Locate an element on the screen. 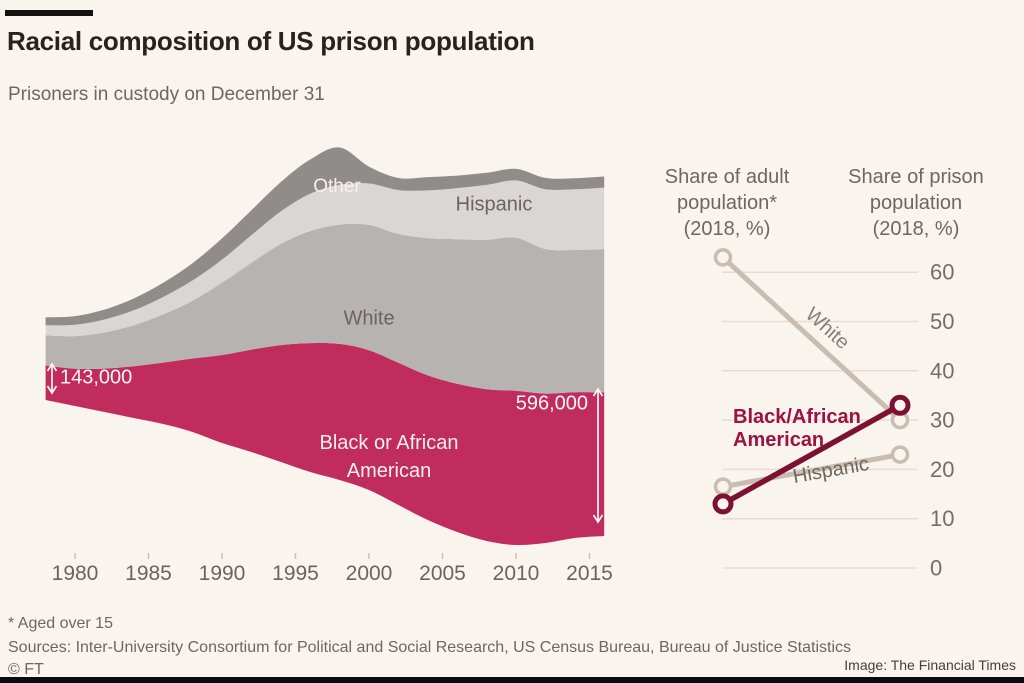 The height and width of the screenshot is (683, 1024). x-tick-label: 2000 is located at coordinates (369, 573).